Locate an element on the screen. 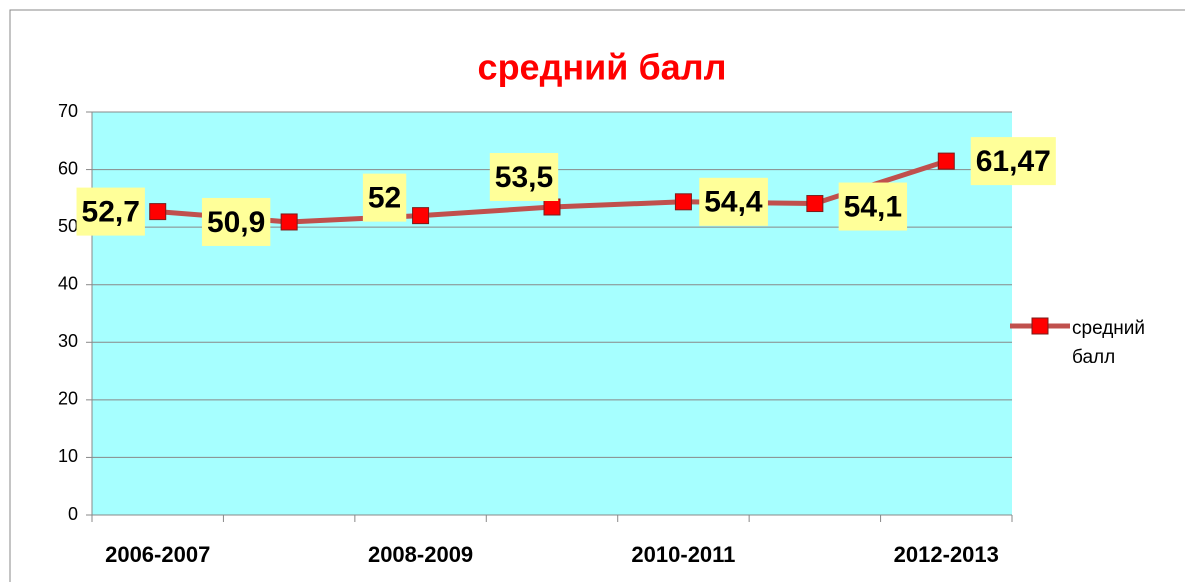 This screenshot has width=1185, height=582. data-label: 52 is located at coordinates (384, 198).